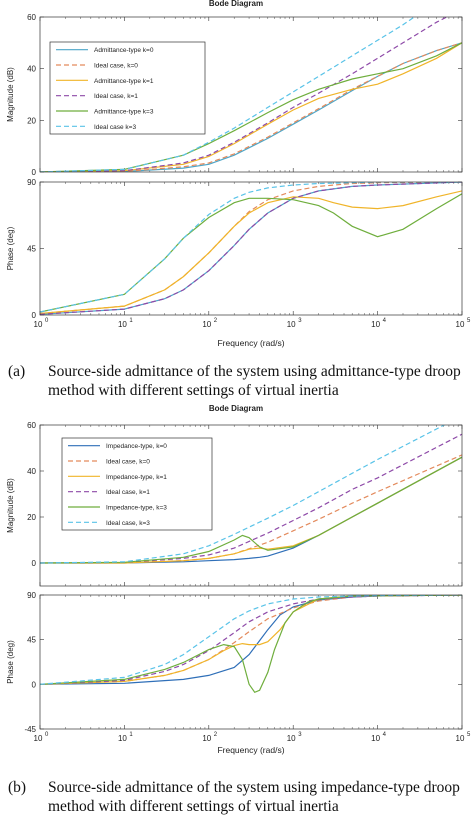 The height and width of the screenshot is (820, 474). Describe the element at coordinates (136, 508) in the screenshot. I see `legend-entry: Impedance-type, k=3` at that location.